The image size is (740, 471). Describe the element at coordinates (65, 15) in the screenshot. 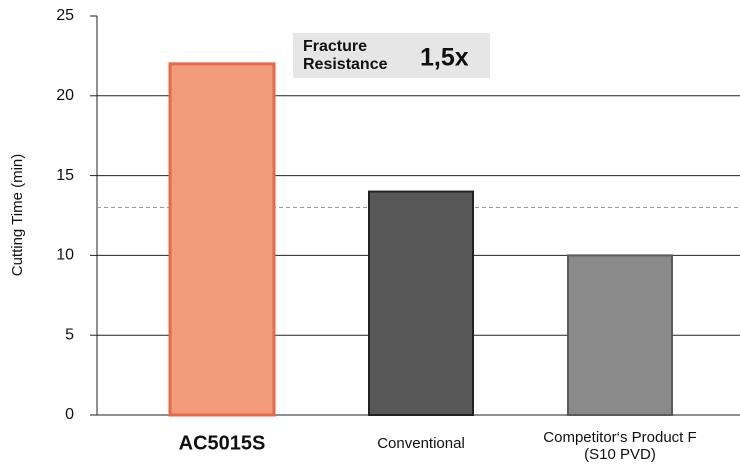

I see `y-tick-label: 25` at that location.